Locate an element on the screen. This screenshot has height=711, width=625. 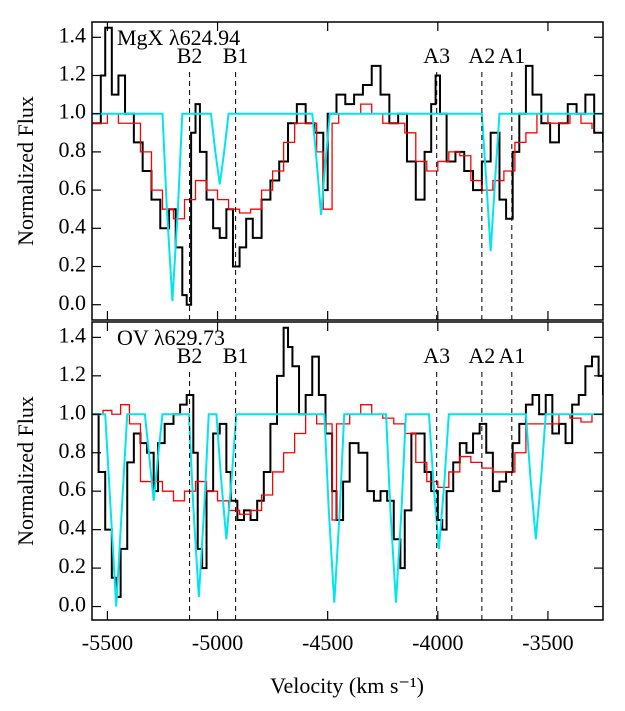
x-tick-label: -4000 is located at coordinates (437, 642).